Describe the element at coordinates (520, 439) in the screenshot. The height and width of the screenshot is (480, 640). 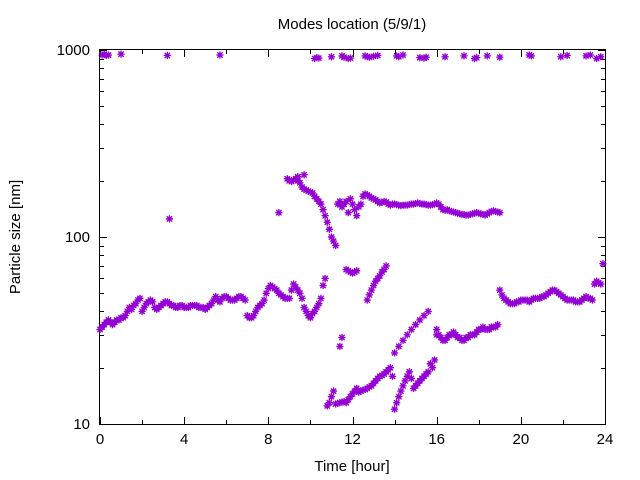
I see `x-tick-label: 20` at that location.